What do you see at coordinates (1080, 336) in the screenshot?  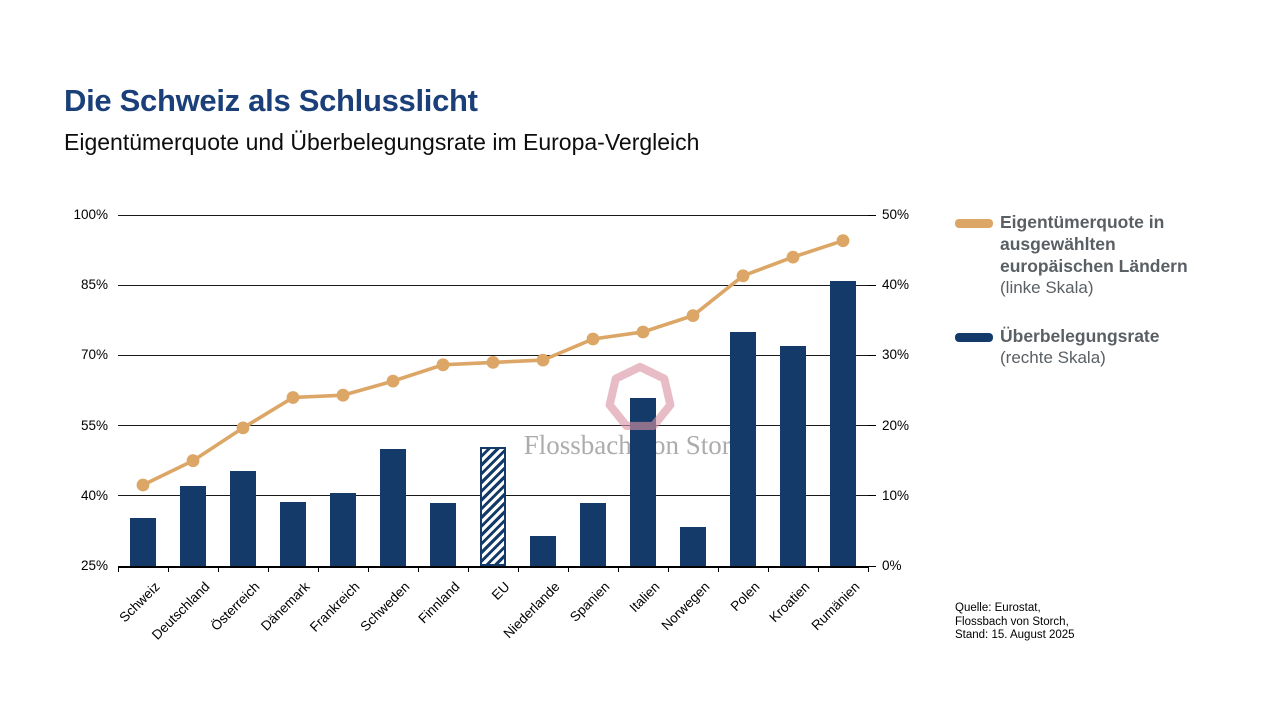 I see `legend-overcrowding-label: Überbelegungsrate` at bounding box center [1080, 336].